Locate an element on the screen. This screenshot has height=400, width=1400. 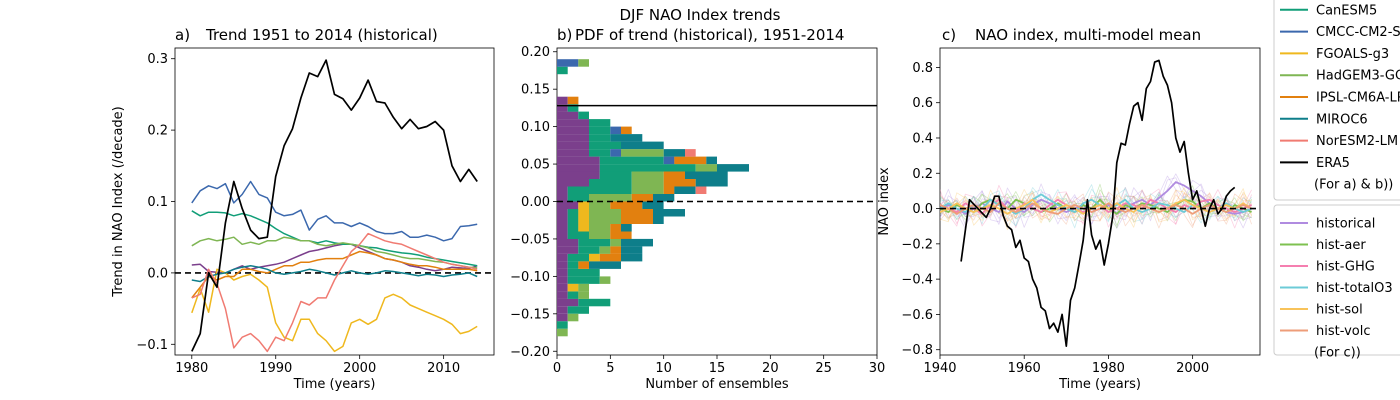
panel-label: c) is located at coordinates (949, 35).